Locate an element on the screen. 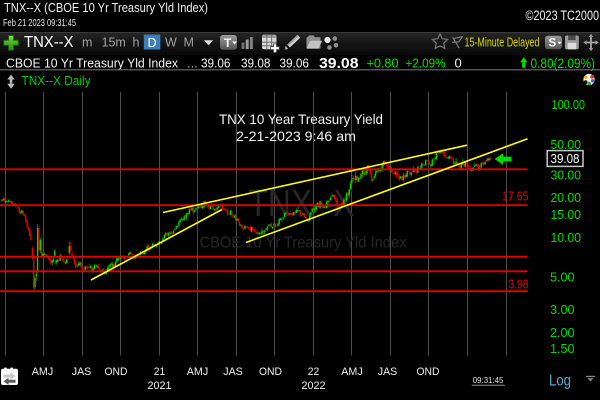  svg-text: 50.00 is located at coordinates (566, 144).